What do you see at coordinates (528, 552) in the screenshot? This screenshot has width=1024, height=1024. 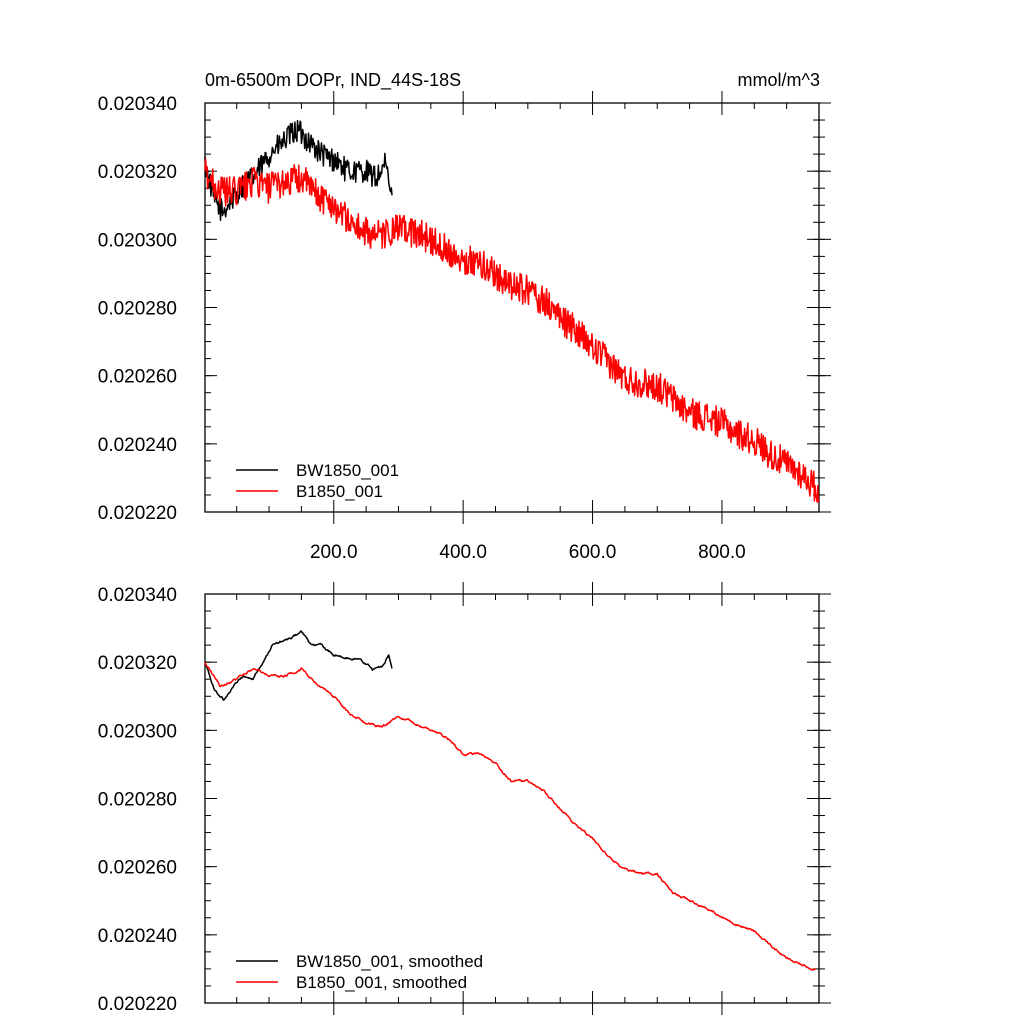 I see `x-axis-labels: 200.0 400.0 600.0 800.0` at bounding box center [528, 552].